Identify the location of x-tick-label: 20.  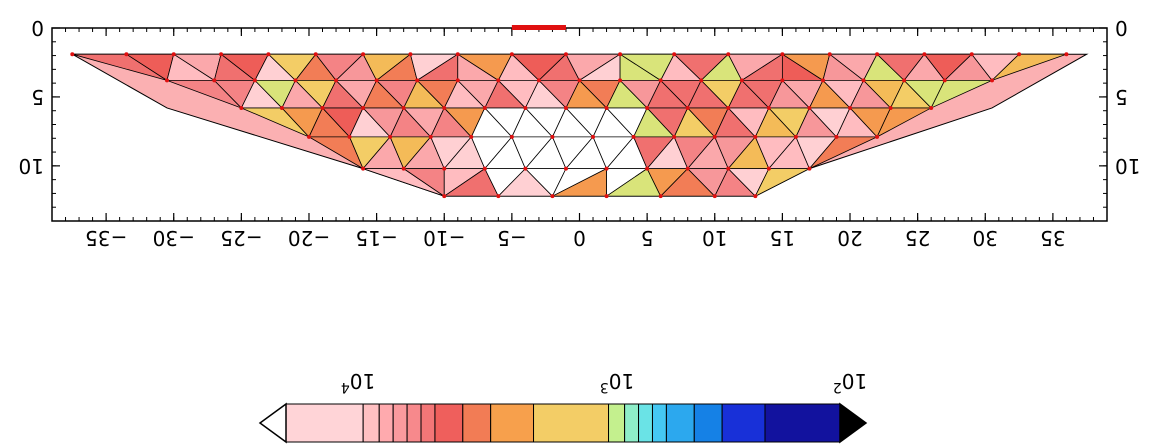
(849, 238).